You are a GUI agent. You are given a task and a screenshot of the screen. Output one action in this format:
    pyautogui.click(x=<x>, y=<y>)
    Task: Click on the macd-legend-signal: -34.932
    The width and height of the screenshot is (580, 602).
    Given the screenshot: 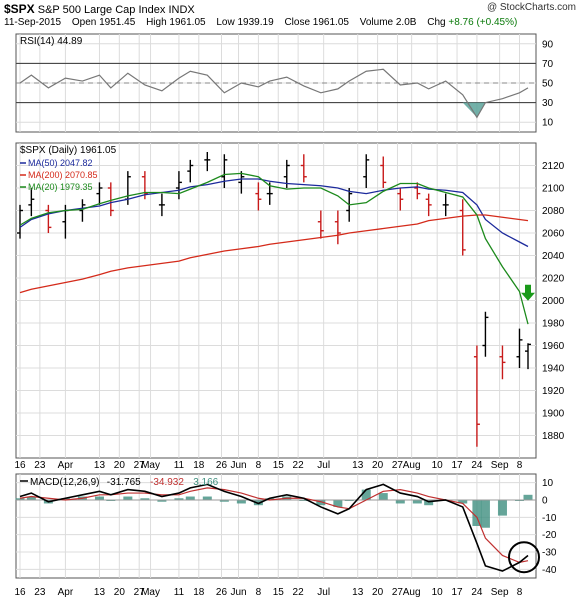 What is the action you would take?
    pyautogui.click(x=167, y=482)
    